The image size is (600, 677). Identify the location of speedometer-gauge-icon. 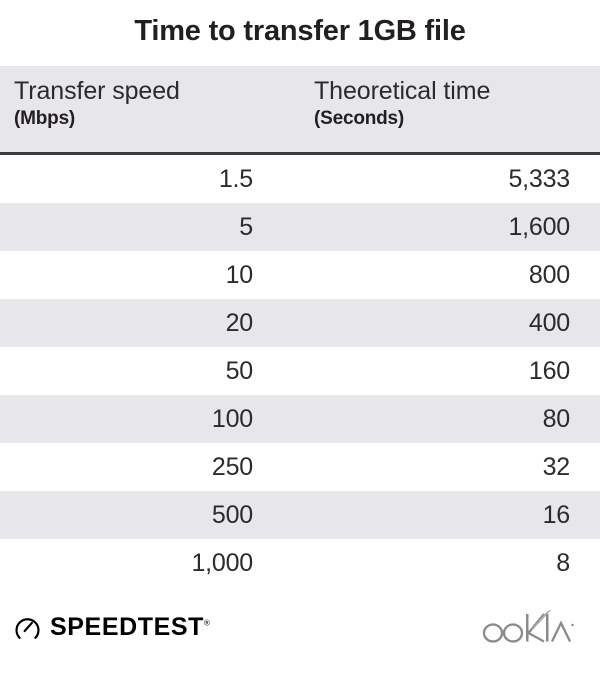
(27, 627).